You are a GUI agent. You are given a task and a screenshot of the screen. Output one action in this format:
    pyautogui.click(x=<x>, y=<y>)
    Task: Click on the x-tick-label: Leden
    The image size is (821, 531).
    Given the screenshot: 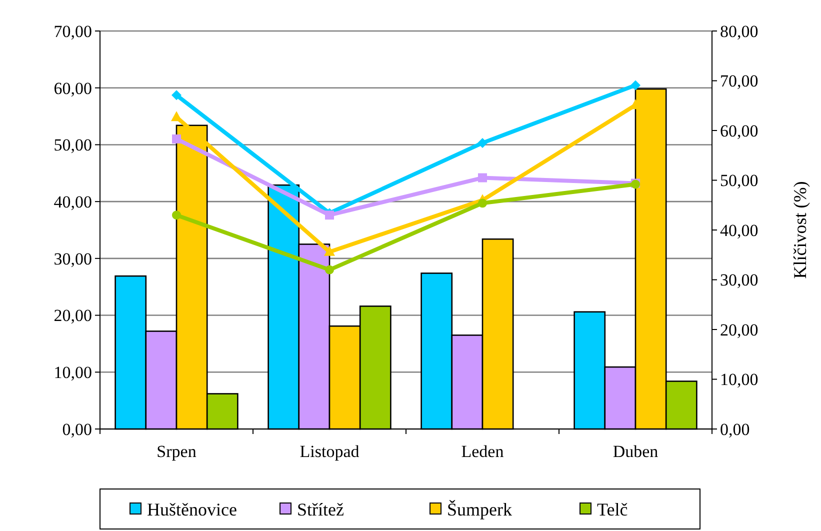 What is the action you would take?
    pyautogui.click(x=482, y=451)
    